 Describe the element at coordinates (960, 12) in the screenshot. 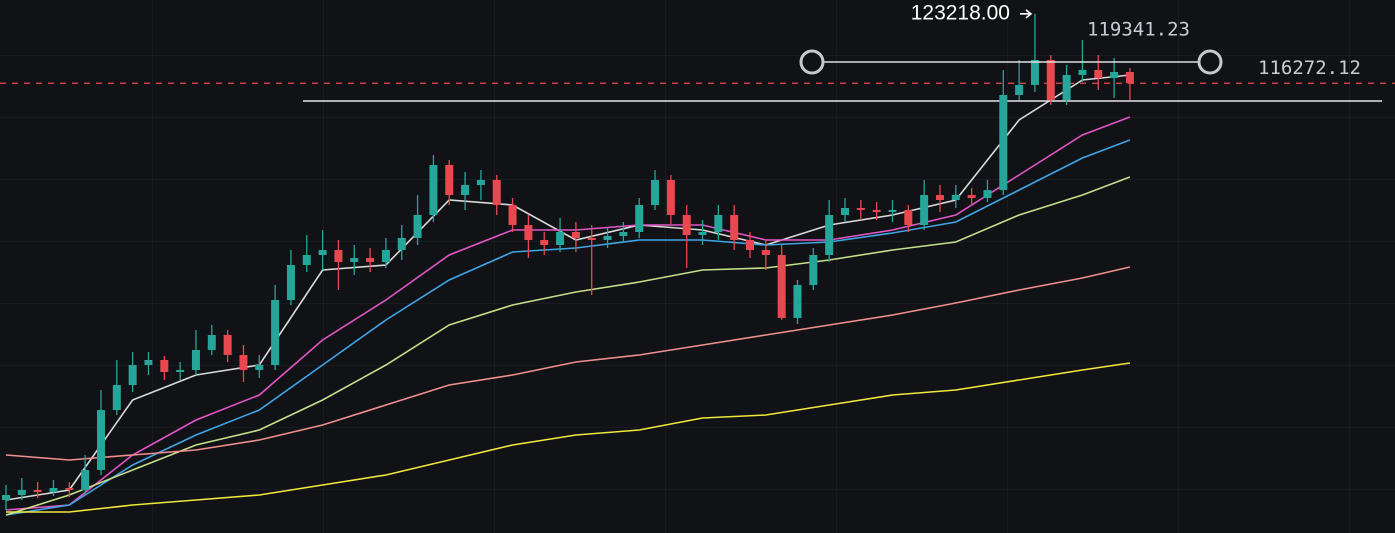

I see `high-label: 123218.00` at that location.